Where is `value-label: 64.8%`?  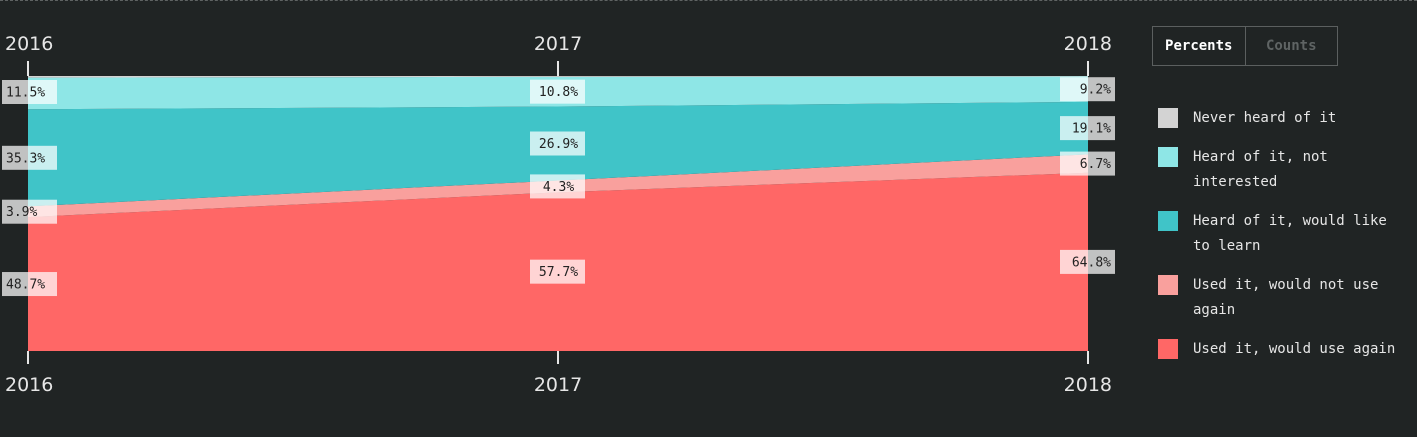 value-label: 64.8% is located at coordinates (1091, 262).